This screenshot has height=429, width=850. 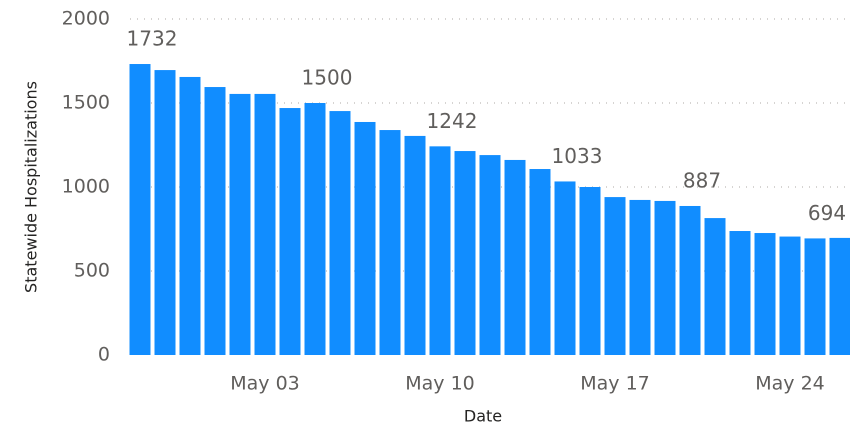 I want to click on data-label: 1242, so click(x=452, y=121).